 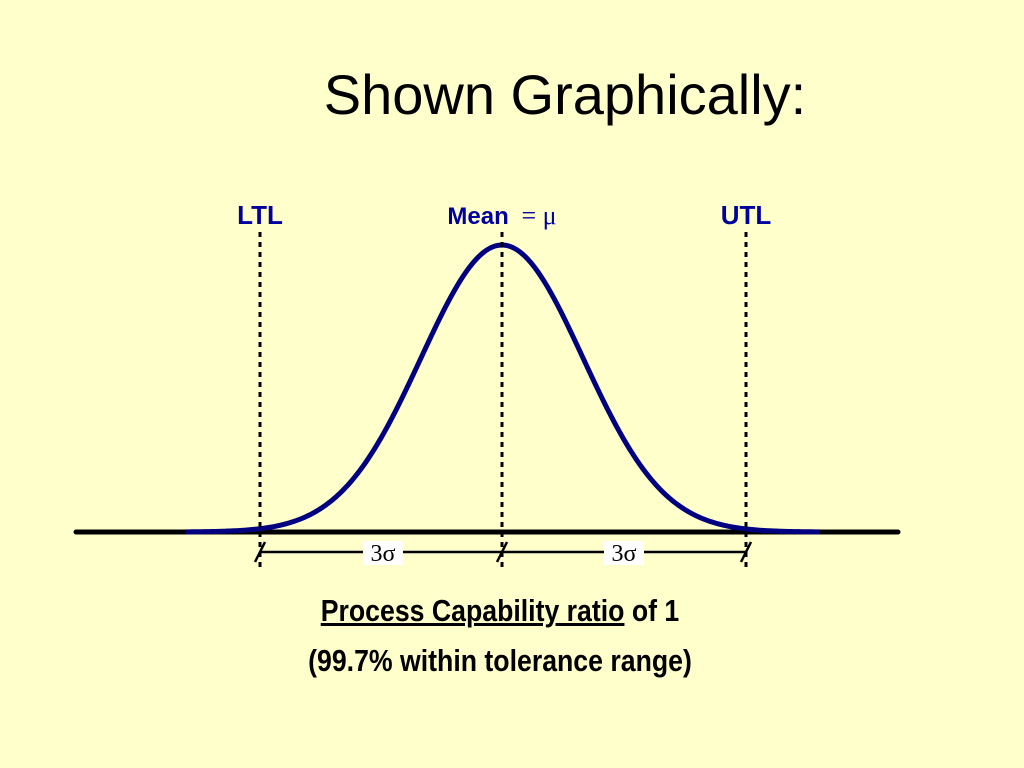 I want to click on right-span-label-bg, so click(x=624, y=553).